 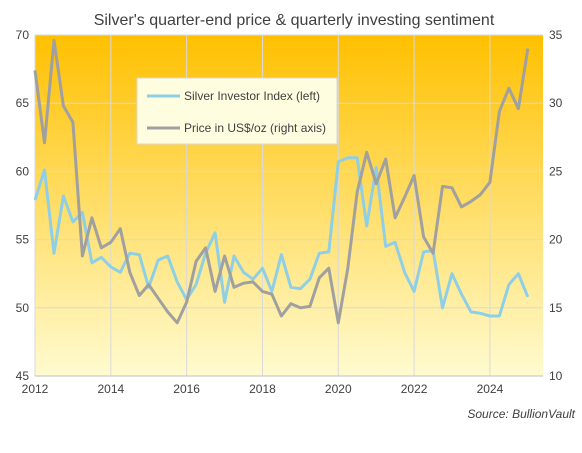 What do you see at coordinates (23, 376) in the screenshot?
I see `y-left-tick-label: 45` at bounding box center [23, 376].